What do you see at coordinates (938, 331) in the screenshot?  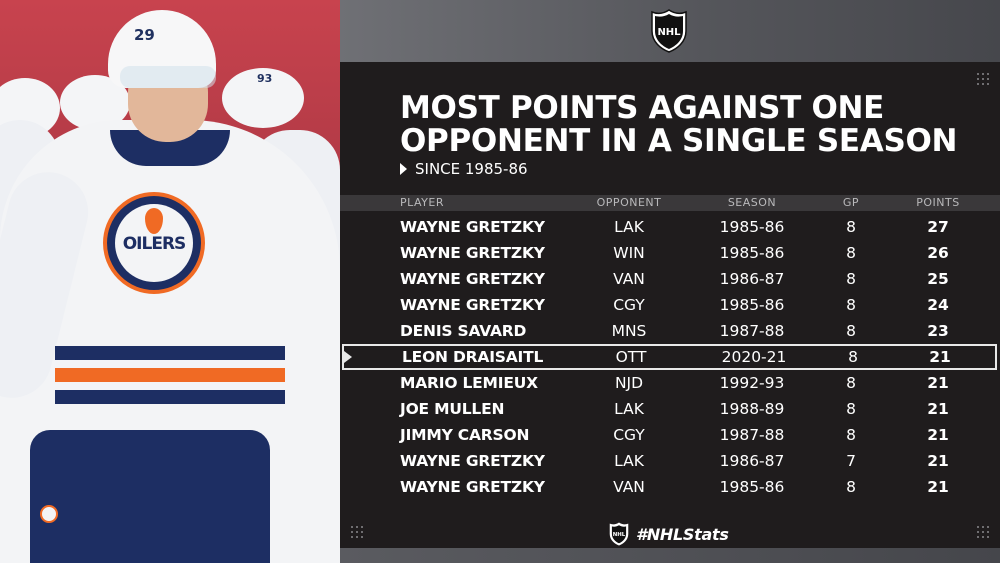 I see `points-cell: 23` at bounding box center [938, 331].